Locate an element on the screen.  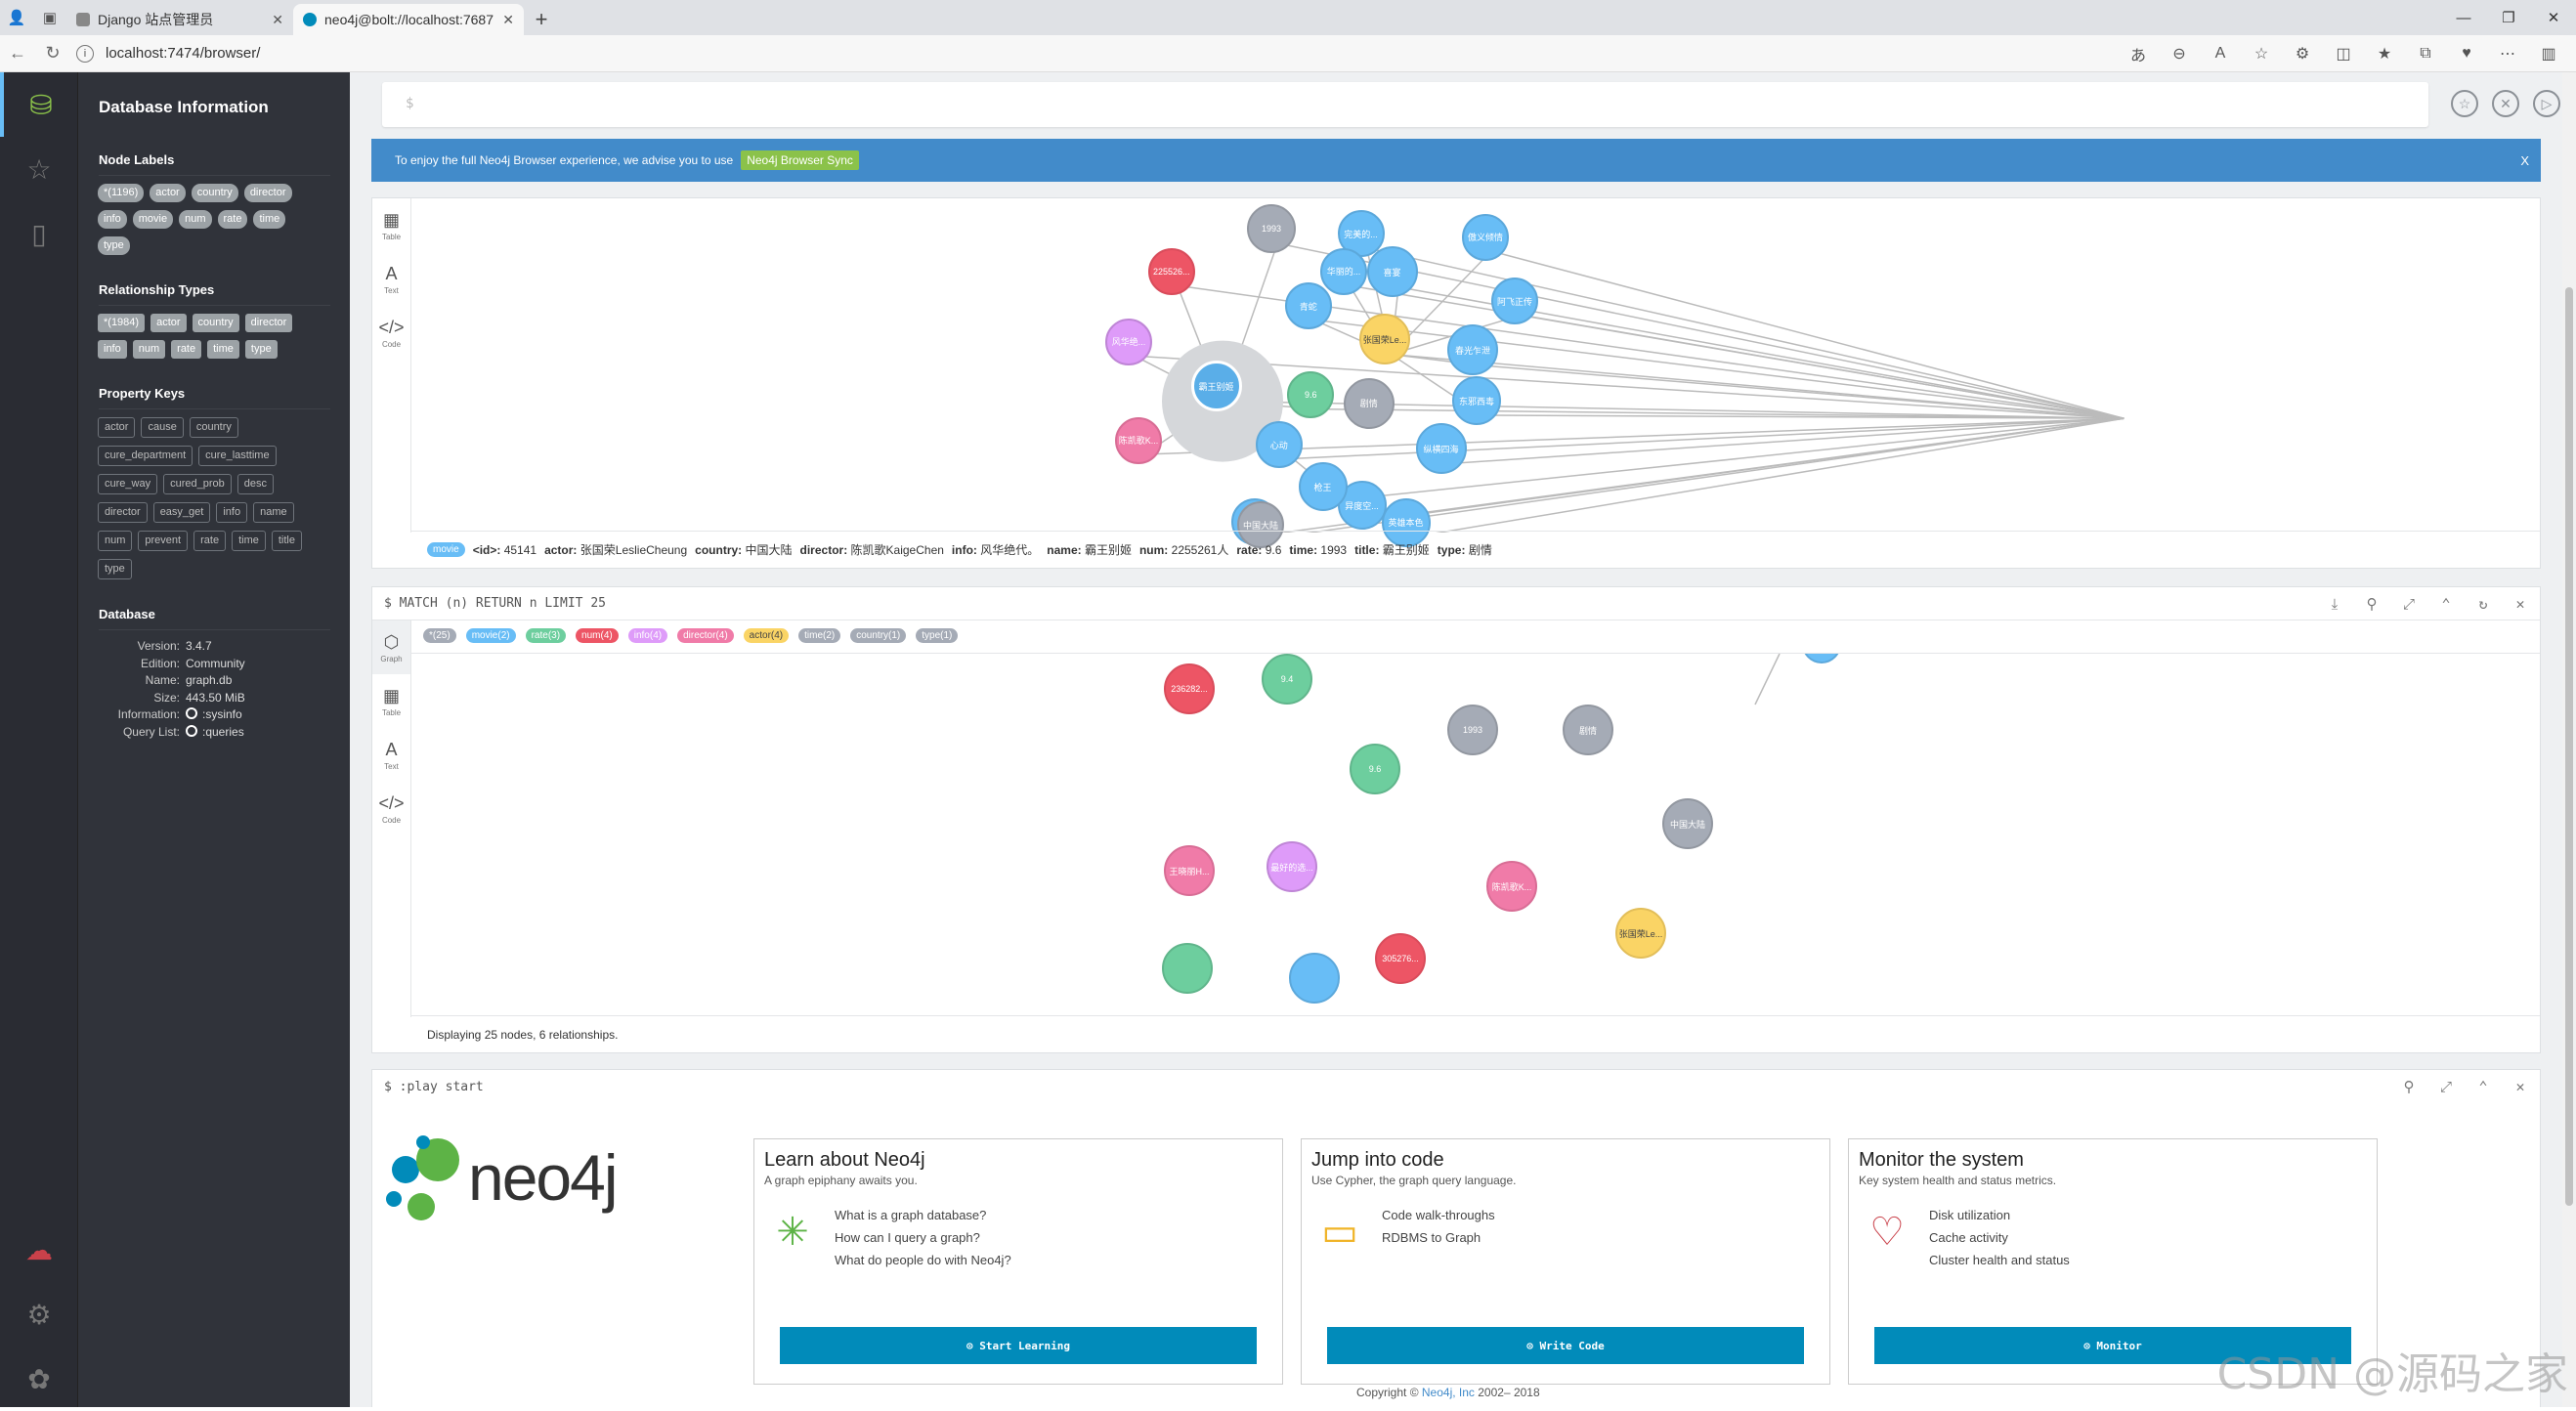
graph-node: 心动 is located at coordinates (1280, 445).